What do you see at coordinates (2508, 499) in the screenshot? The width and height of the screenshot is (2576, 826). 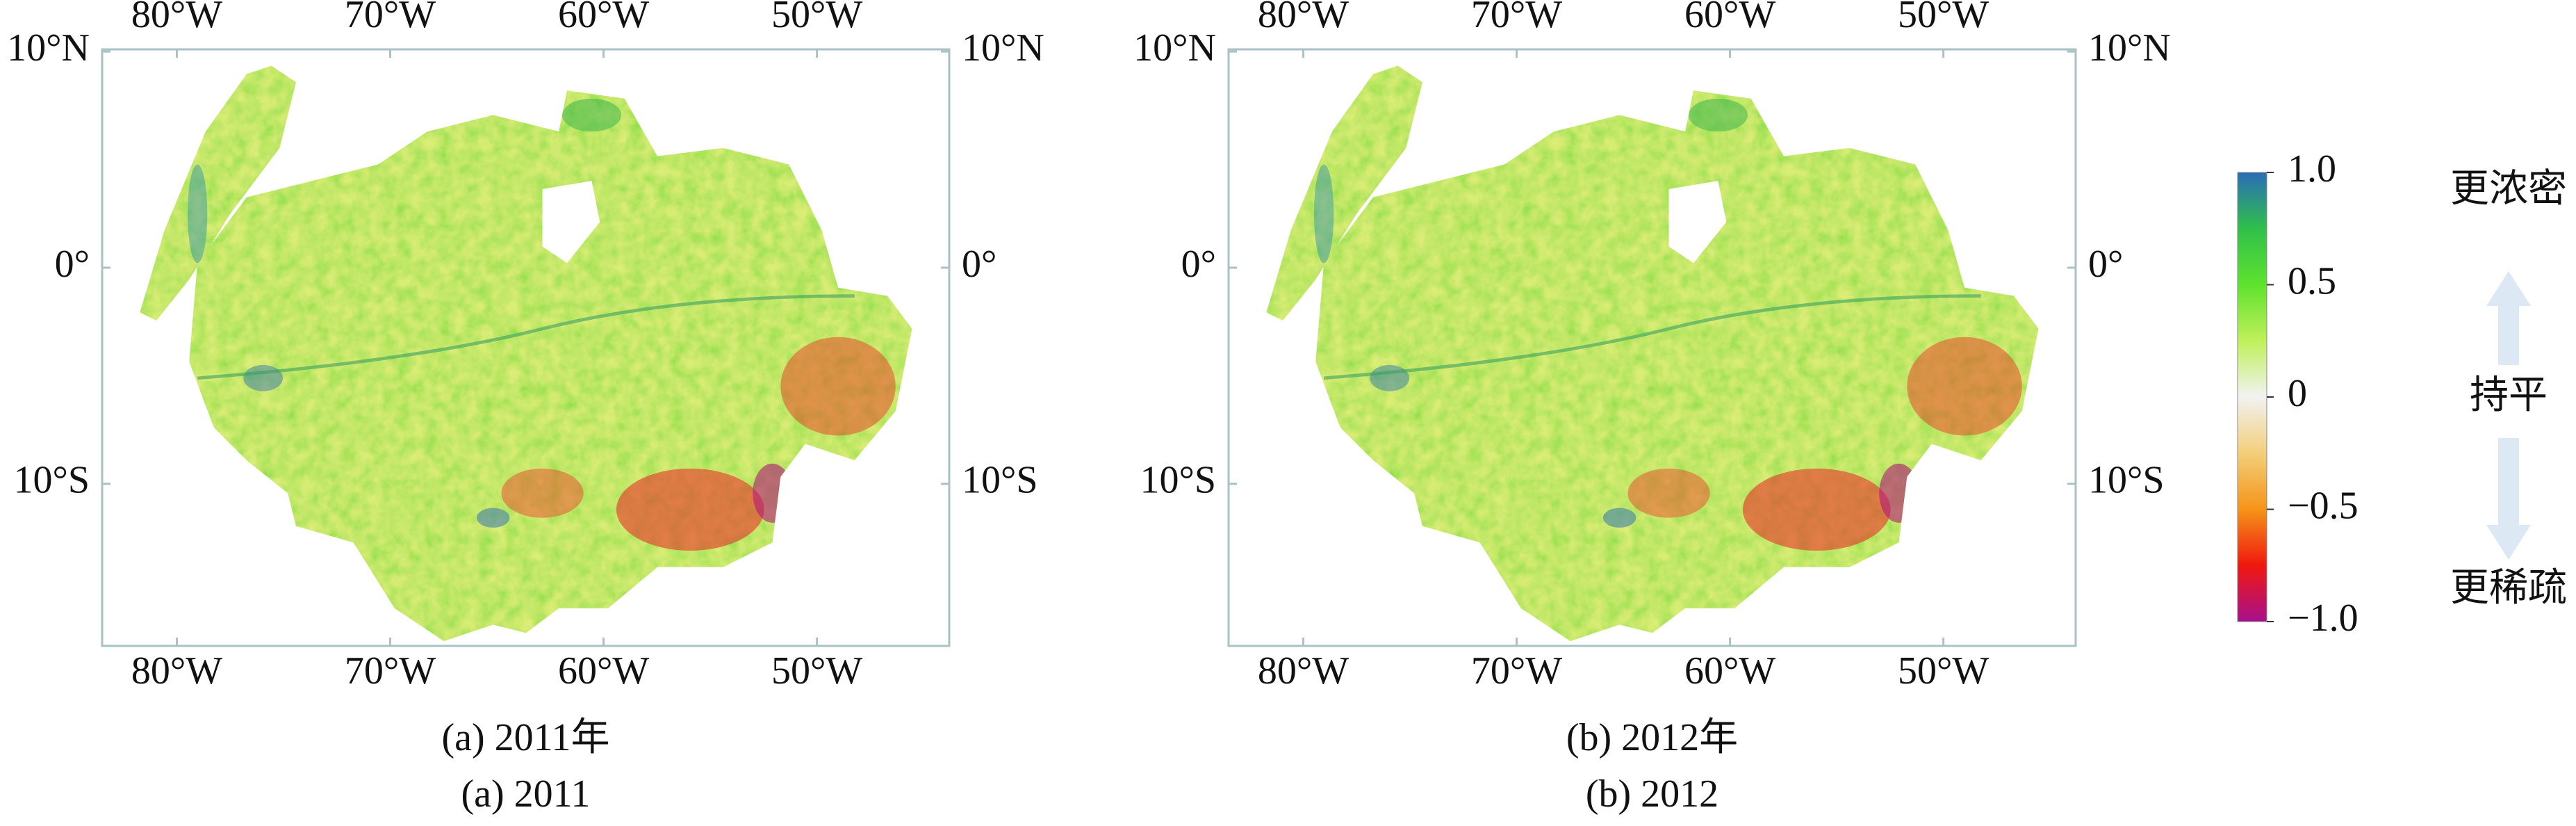 I see `arrow-down` at bounding box center [2508, 499].